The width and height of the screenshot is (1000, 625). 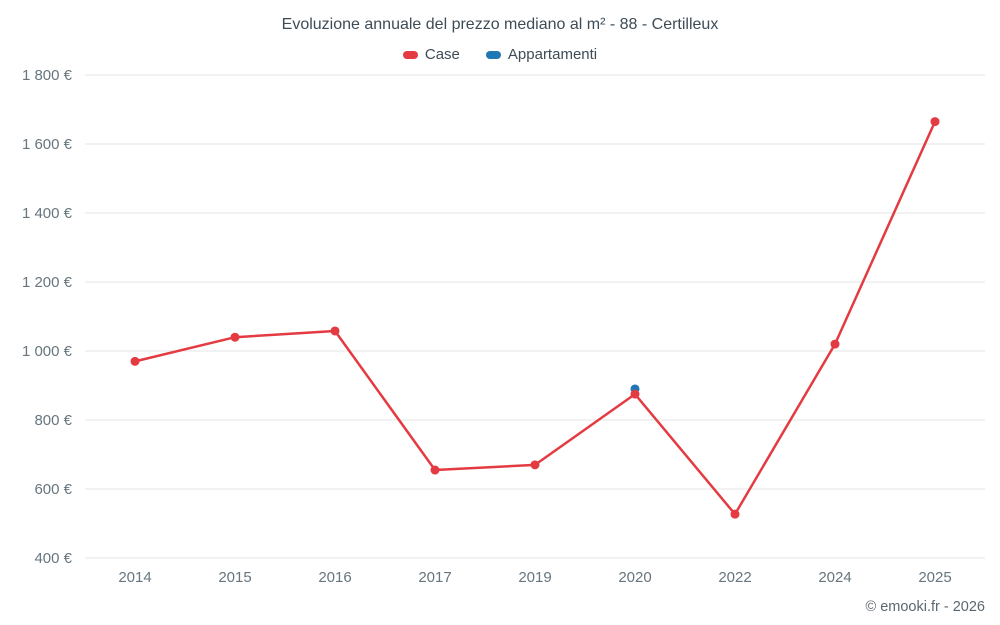 What do you see at coordinates (234, 577) in the screenshot?
I see `x-axis-tick-label: 2015` at bounding box center [234, 577].